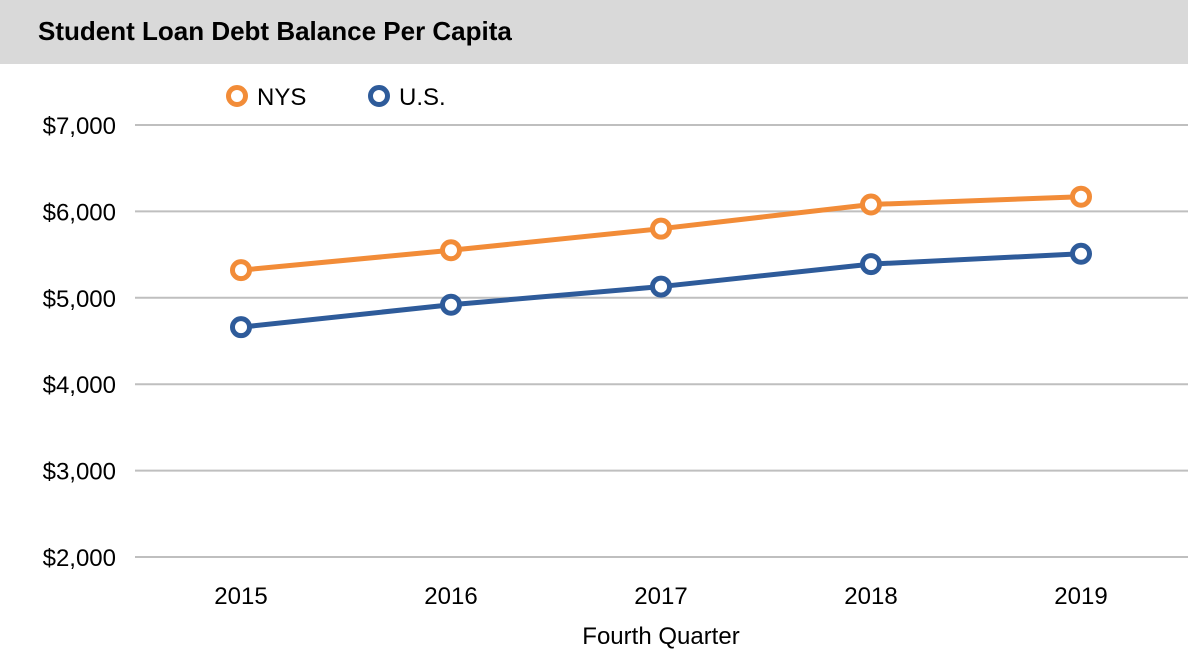 Image resolution: width=1188 pixels, height=657 pixels. I want to click on x-tick-label: 2017, so click(660, 596).